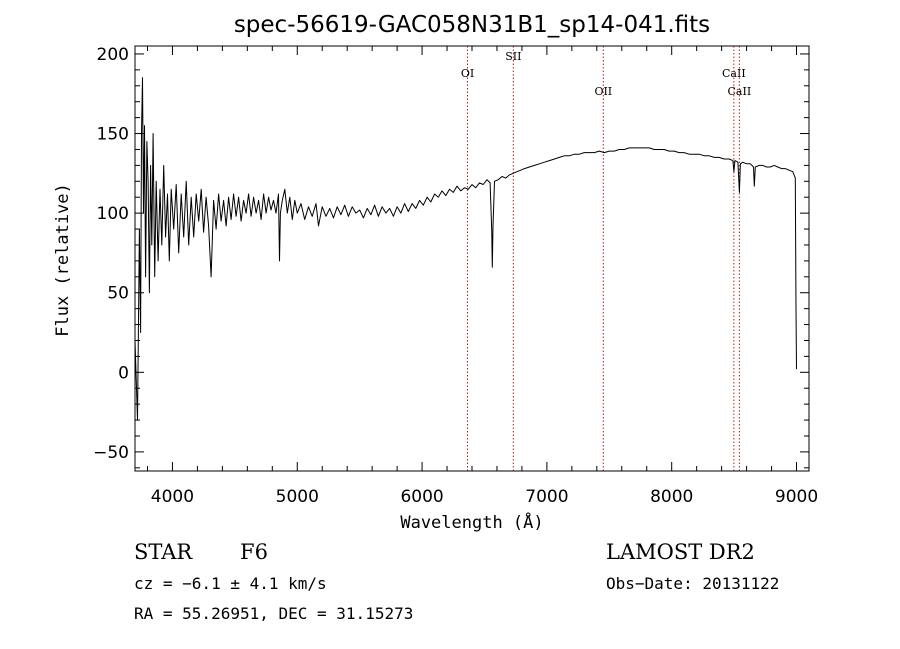 The width and height of the screenshot is (900, 649). I want to click on spectral-line-label: SII, so click(513, 56).